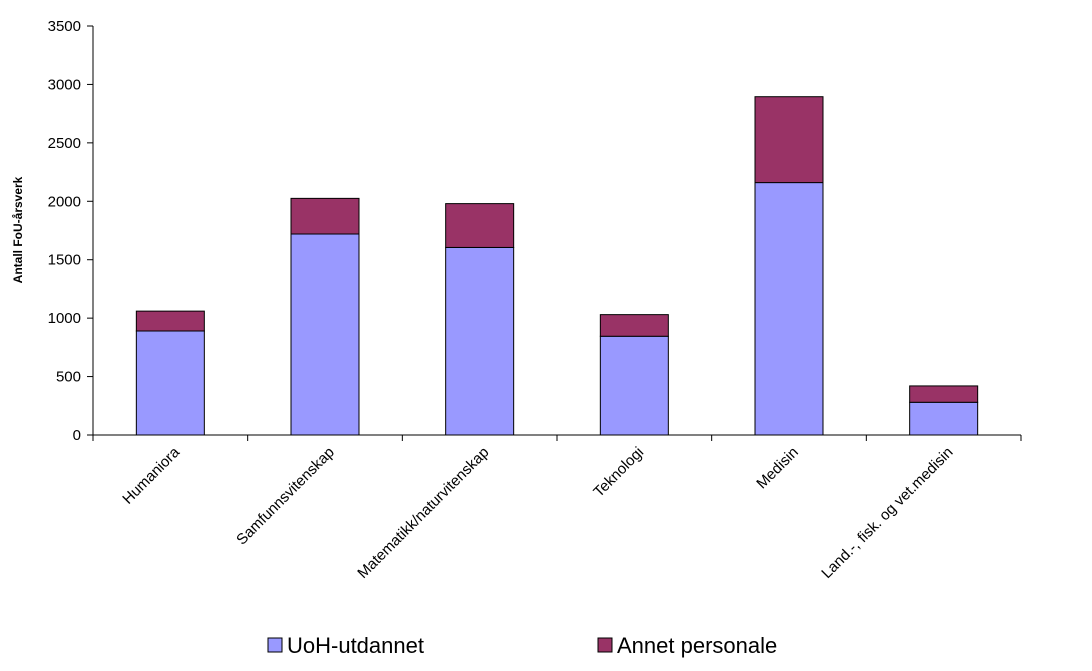 The image size is (1092, 671). What do you see at coordinates (18, 229) in the screenshot?
I see `y-axis-label: Antall FoU-årsverk` at bounding box center [18, 229].